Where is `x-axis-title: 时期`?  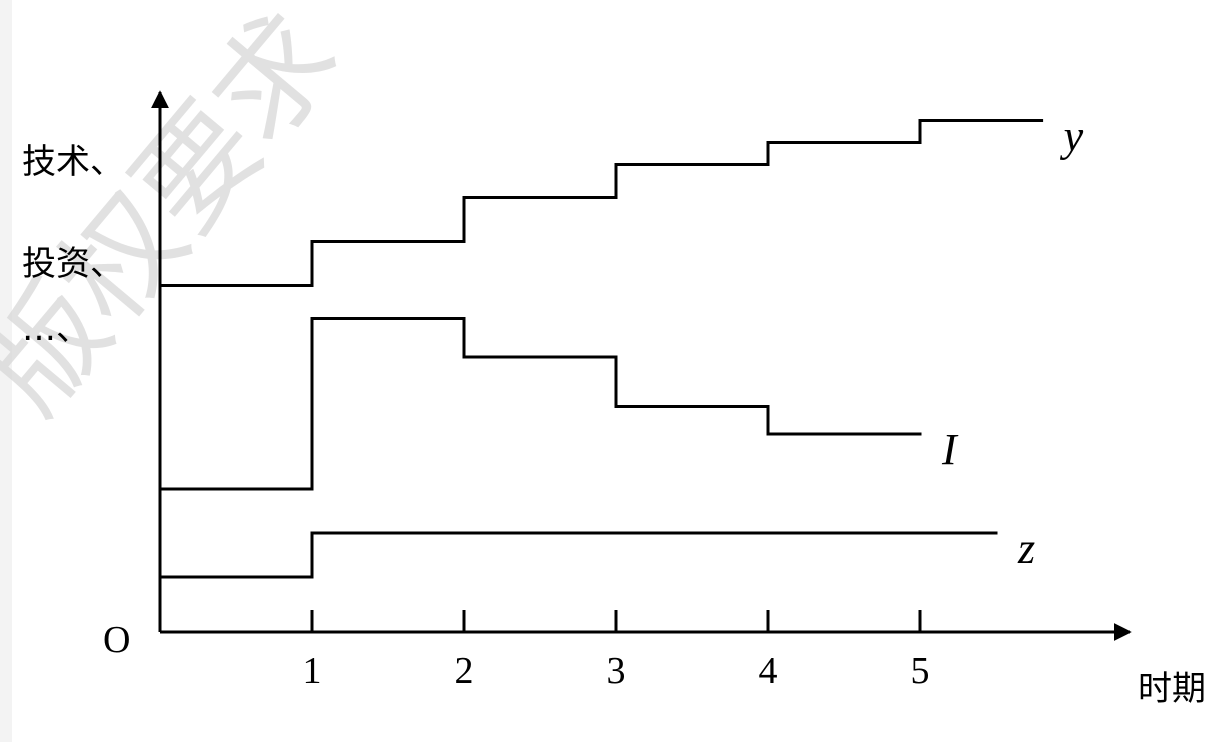 x-axis-title: 时期 is located at coordinates (1172, 689).